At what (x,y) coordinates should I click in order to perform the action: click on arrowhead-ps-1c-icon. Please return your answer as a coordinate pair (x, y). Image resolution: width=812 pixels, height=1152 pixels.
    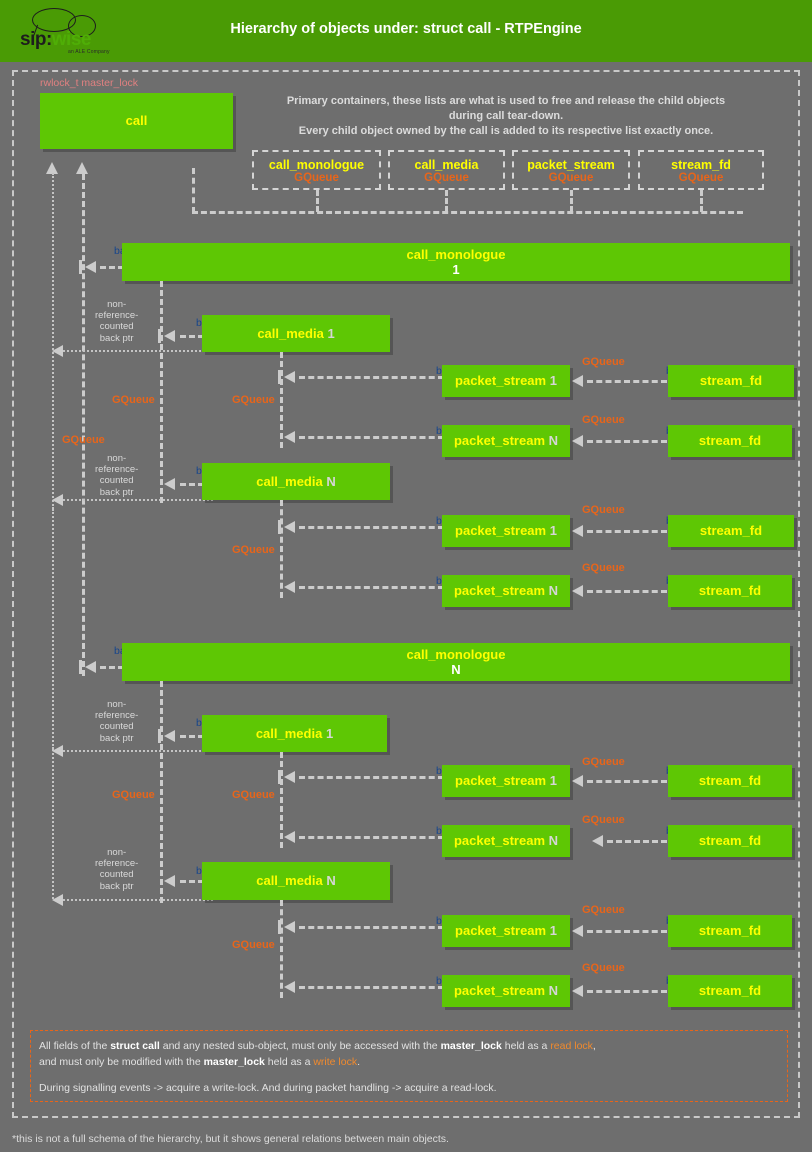
    Looking at the image, I should click on (289, 777).